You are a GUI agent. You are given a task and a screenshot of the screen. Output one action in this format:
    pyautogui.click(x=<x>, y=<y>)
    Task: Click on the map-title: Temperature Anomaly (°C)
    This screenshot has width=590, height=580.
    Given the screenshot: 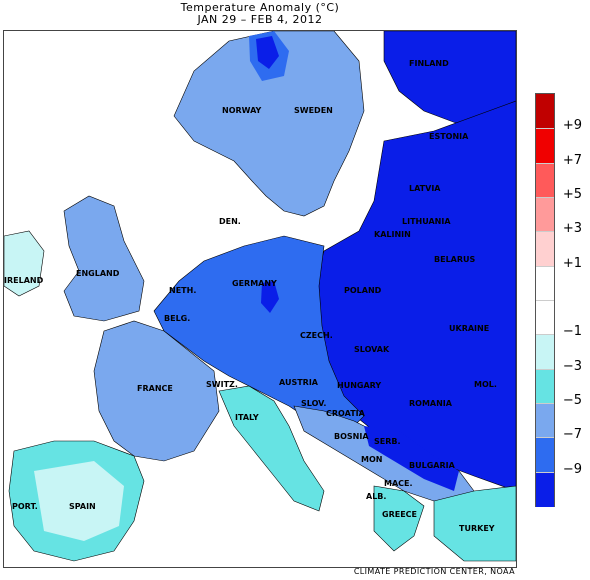 What is the action you would take?
    pyautogui.click(x=260, y=7)
    